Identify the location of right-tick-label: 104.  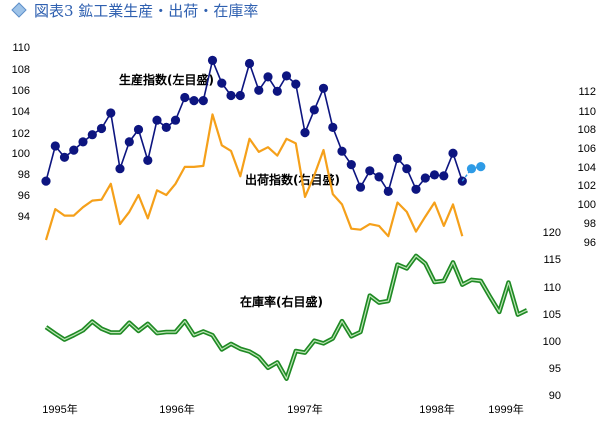
(587, 168).